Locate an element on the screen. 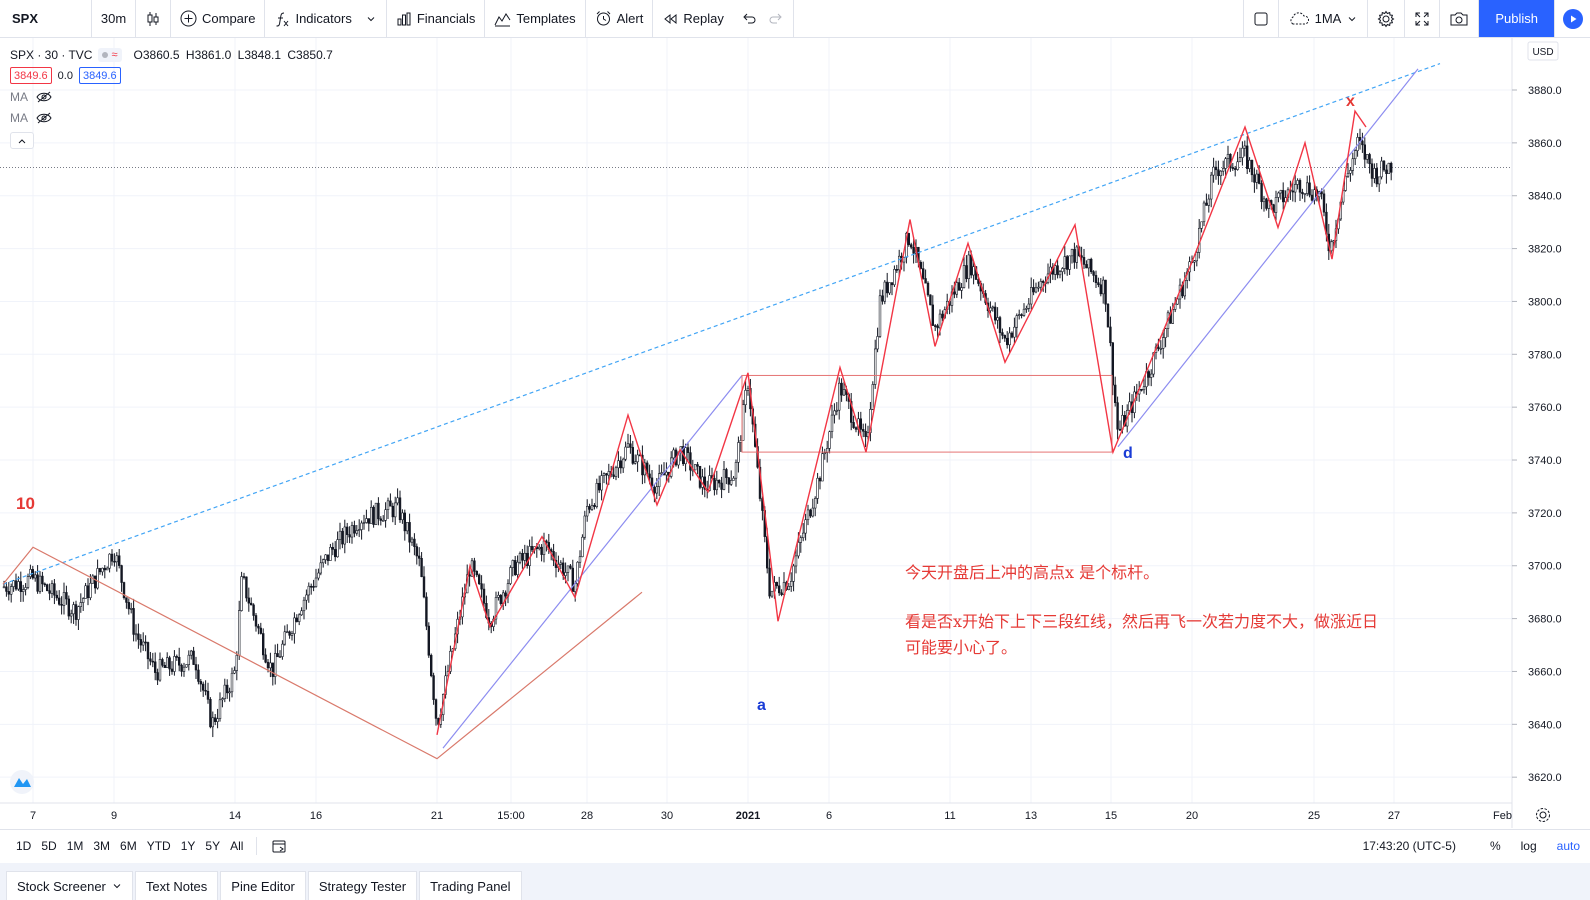 This screenshot has height=900, width=1590. market-status-pill: ≈ is located at coordinates (110, 54).